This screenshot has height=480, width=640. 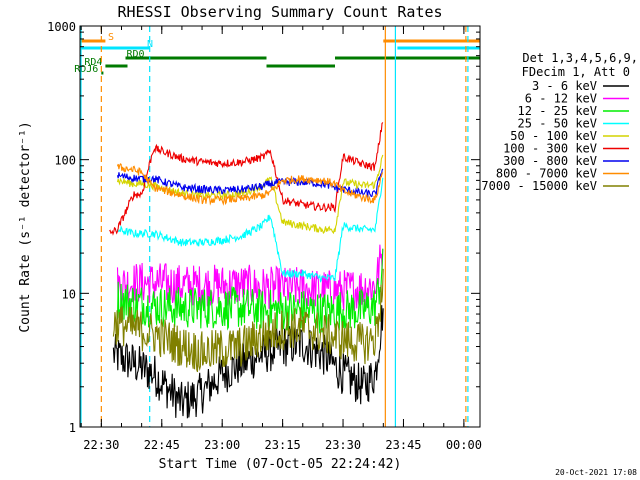 I want to click on legend-label-0: 3 - 6 keV, so click(x=564, y=86).